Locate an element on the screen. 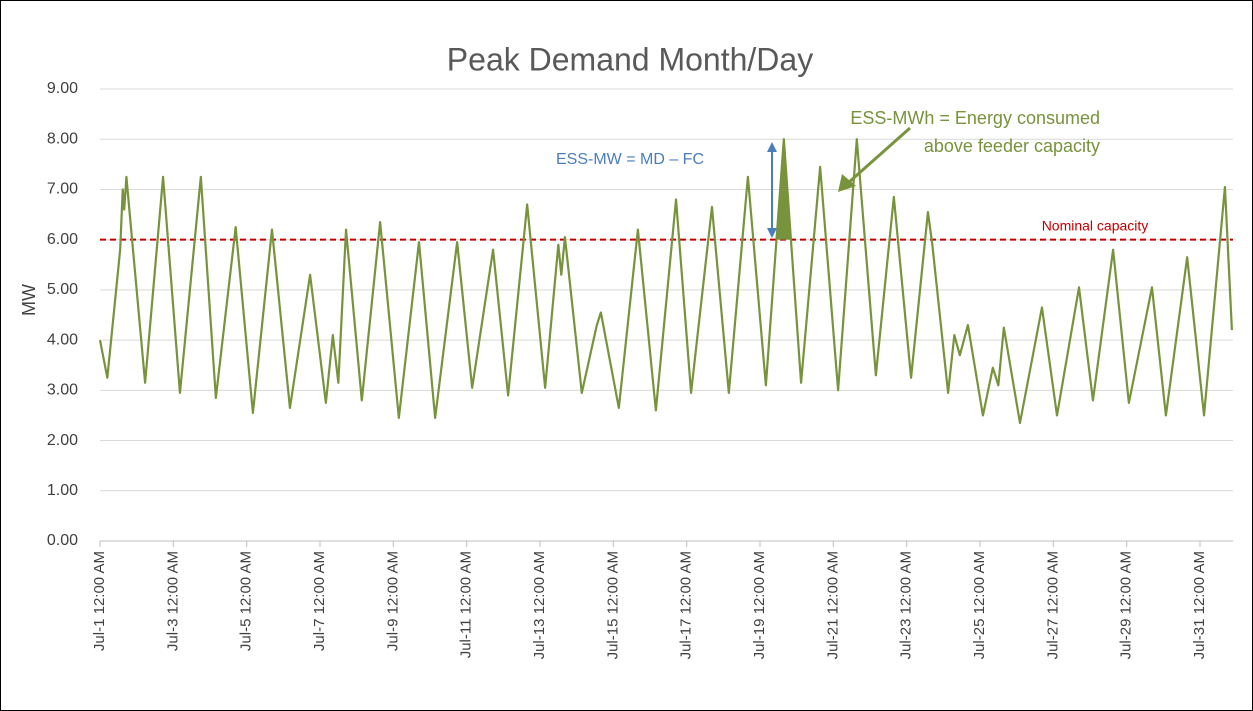  x-tick-label: Jul-17 12:00 AM is located at coordinates (686, 605).